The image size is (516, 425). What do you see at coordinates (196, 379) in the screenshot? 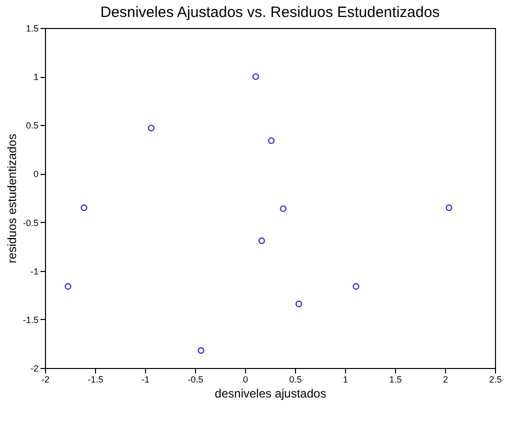
I see `x-tick-label: -0.5` at bounding box center [196, 379].